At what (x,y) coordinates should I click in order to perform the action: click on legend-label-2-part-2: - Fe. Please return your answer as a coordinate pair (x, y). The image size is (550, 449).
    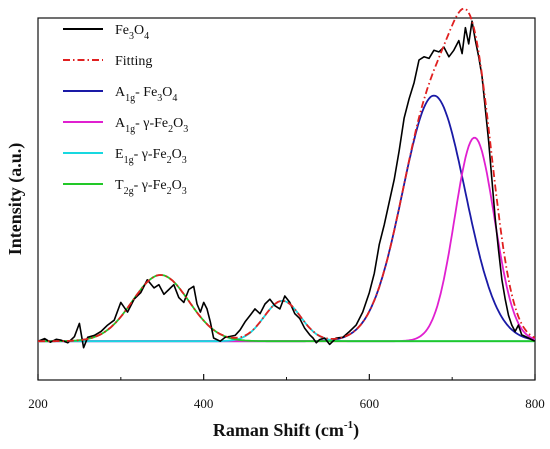
    Looking at the image, I should click on (146, 92).